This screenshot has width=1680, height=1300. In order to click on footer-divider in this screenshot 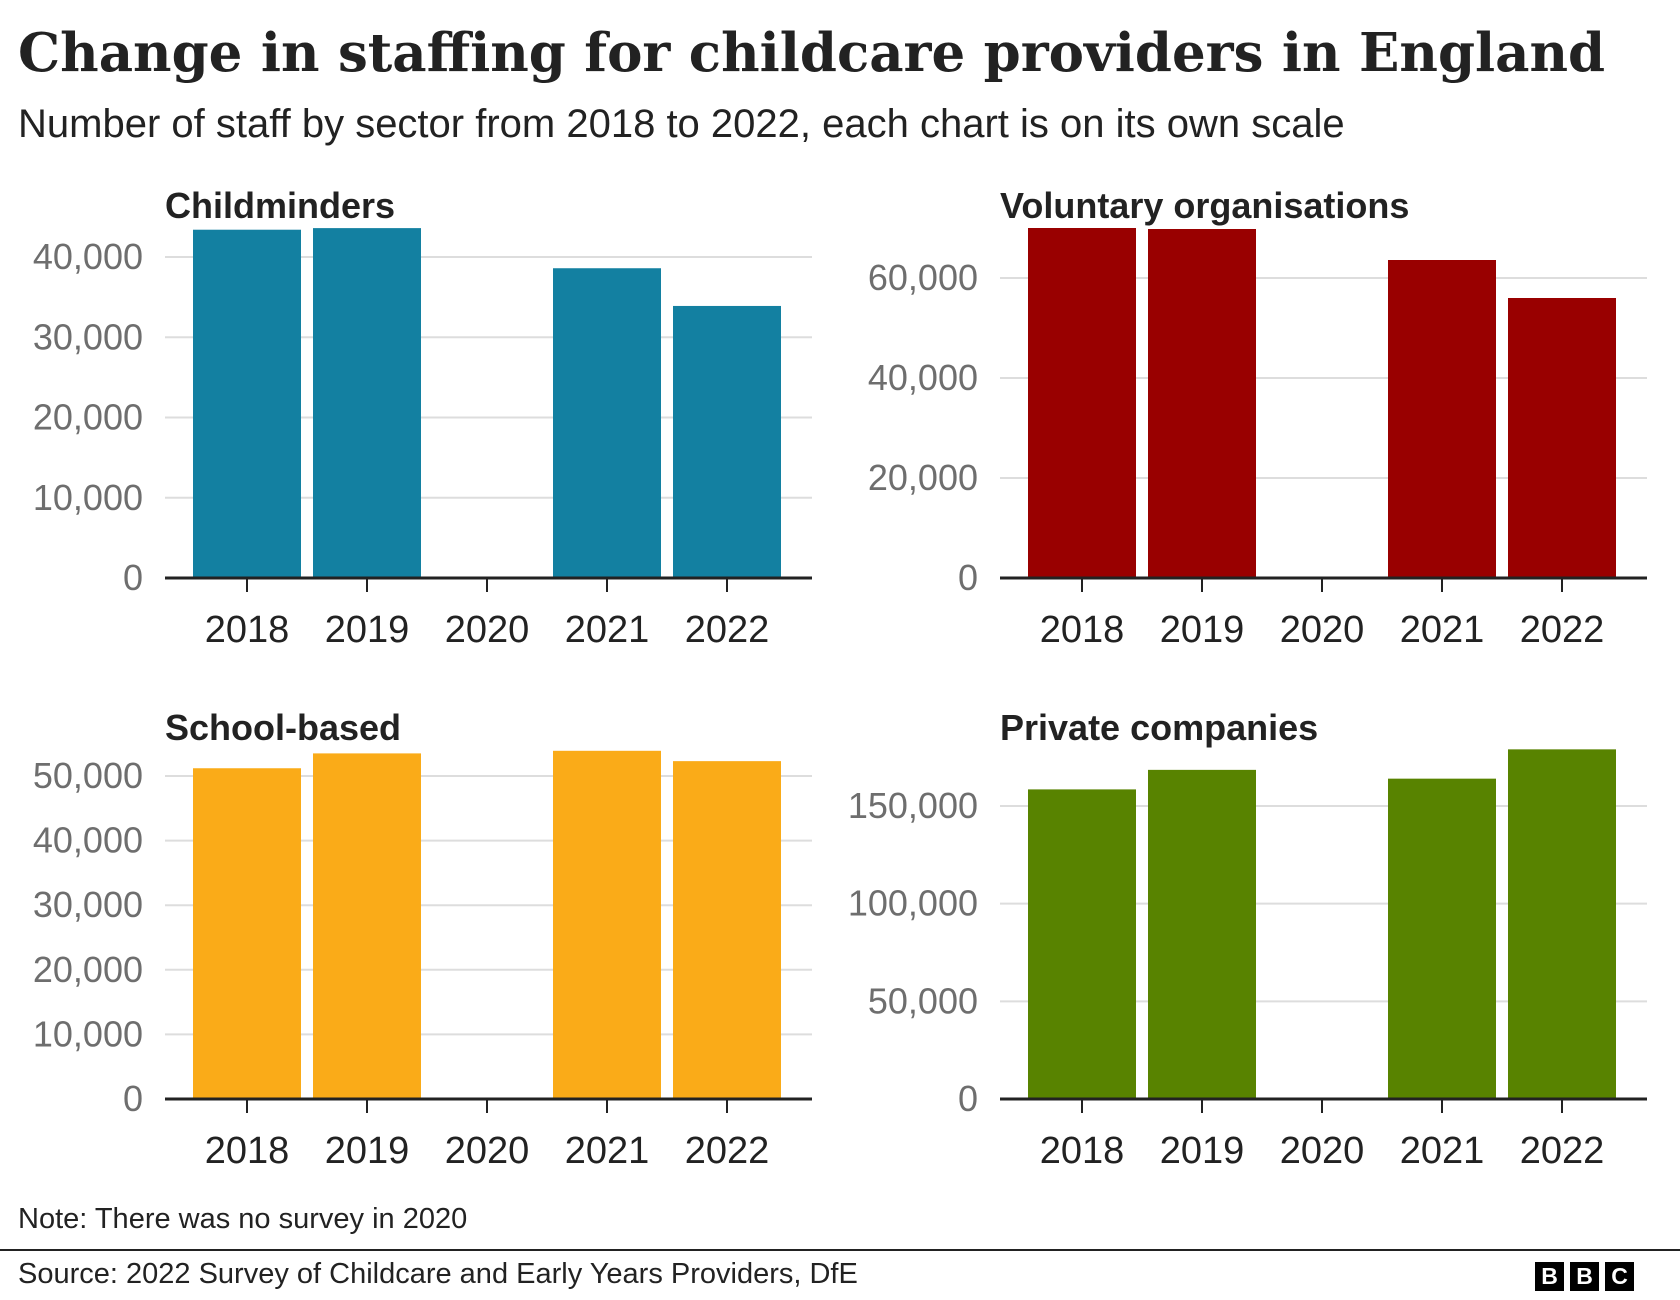, I will do `click(840, 1250)`.